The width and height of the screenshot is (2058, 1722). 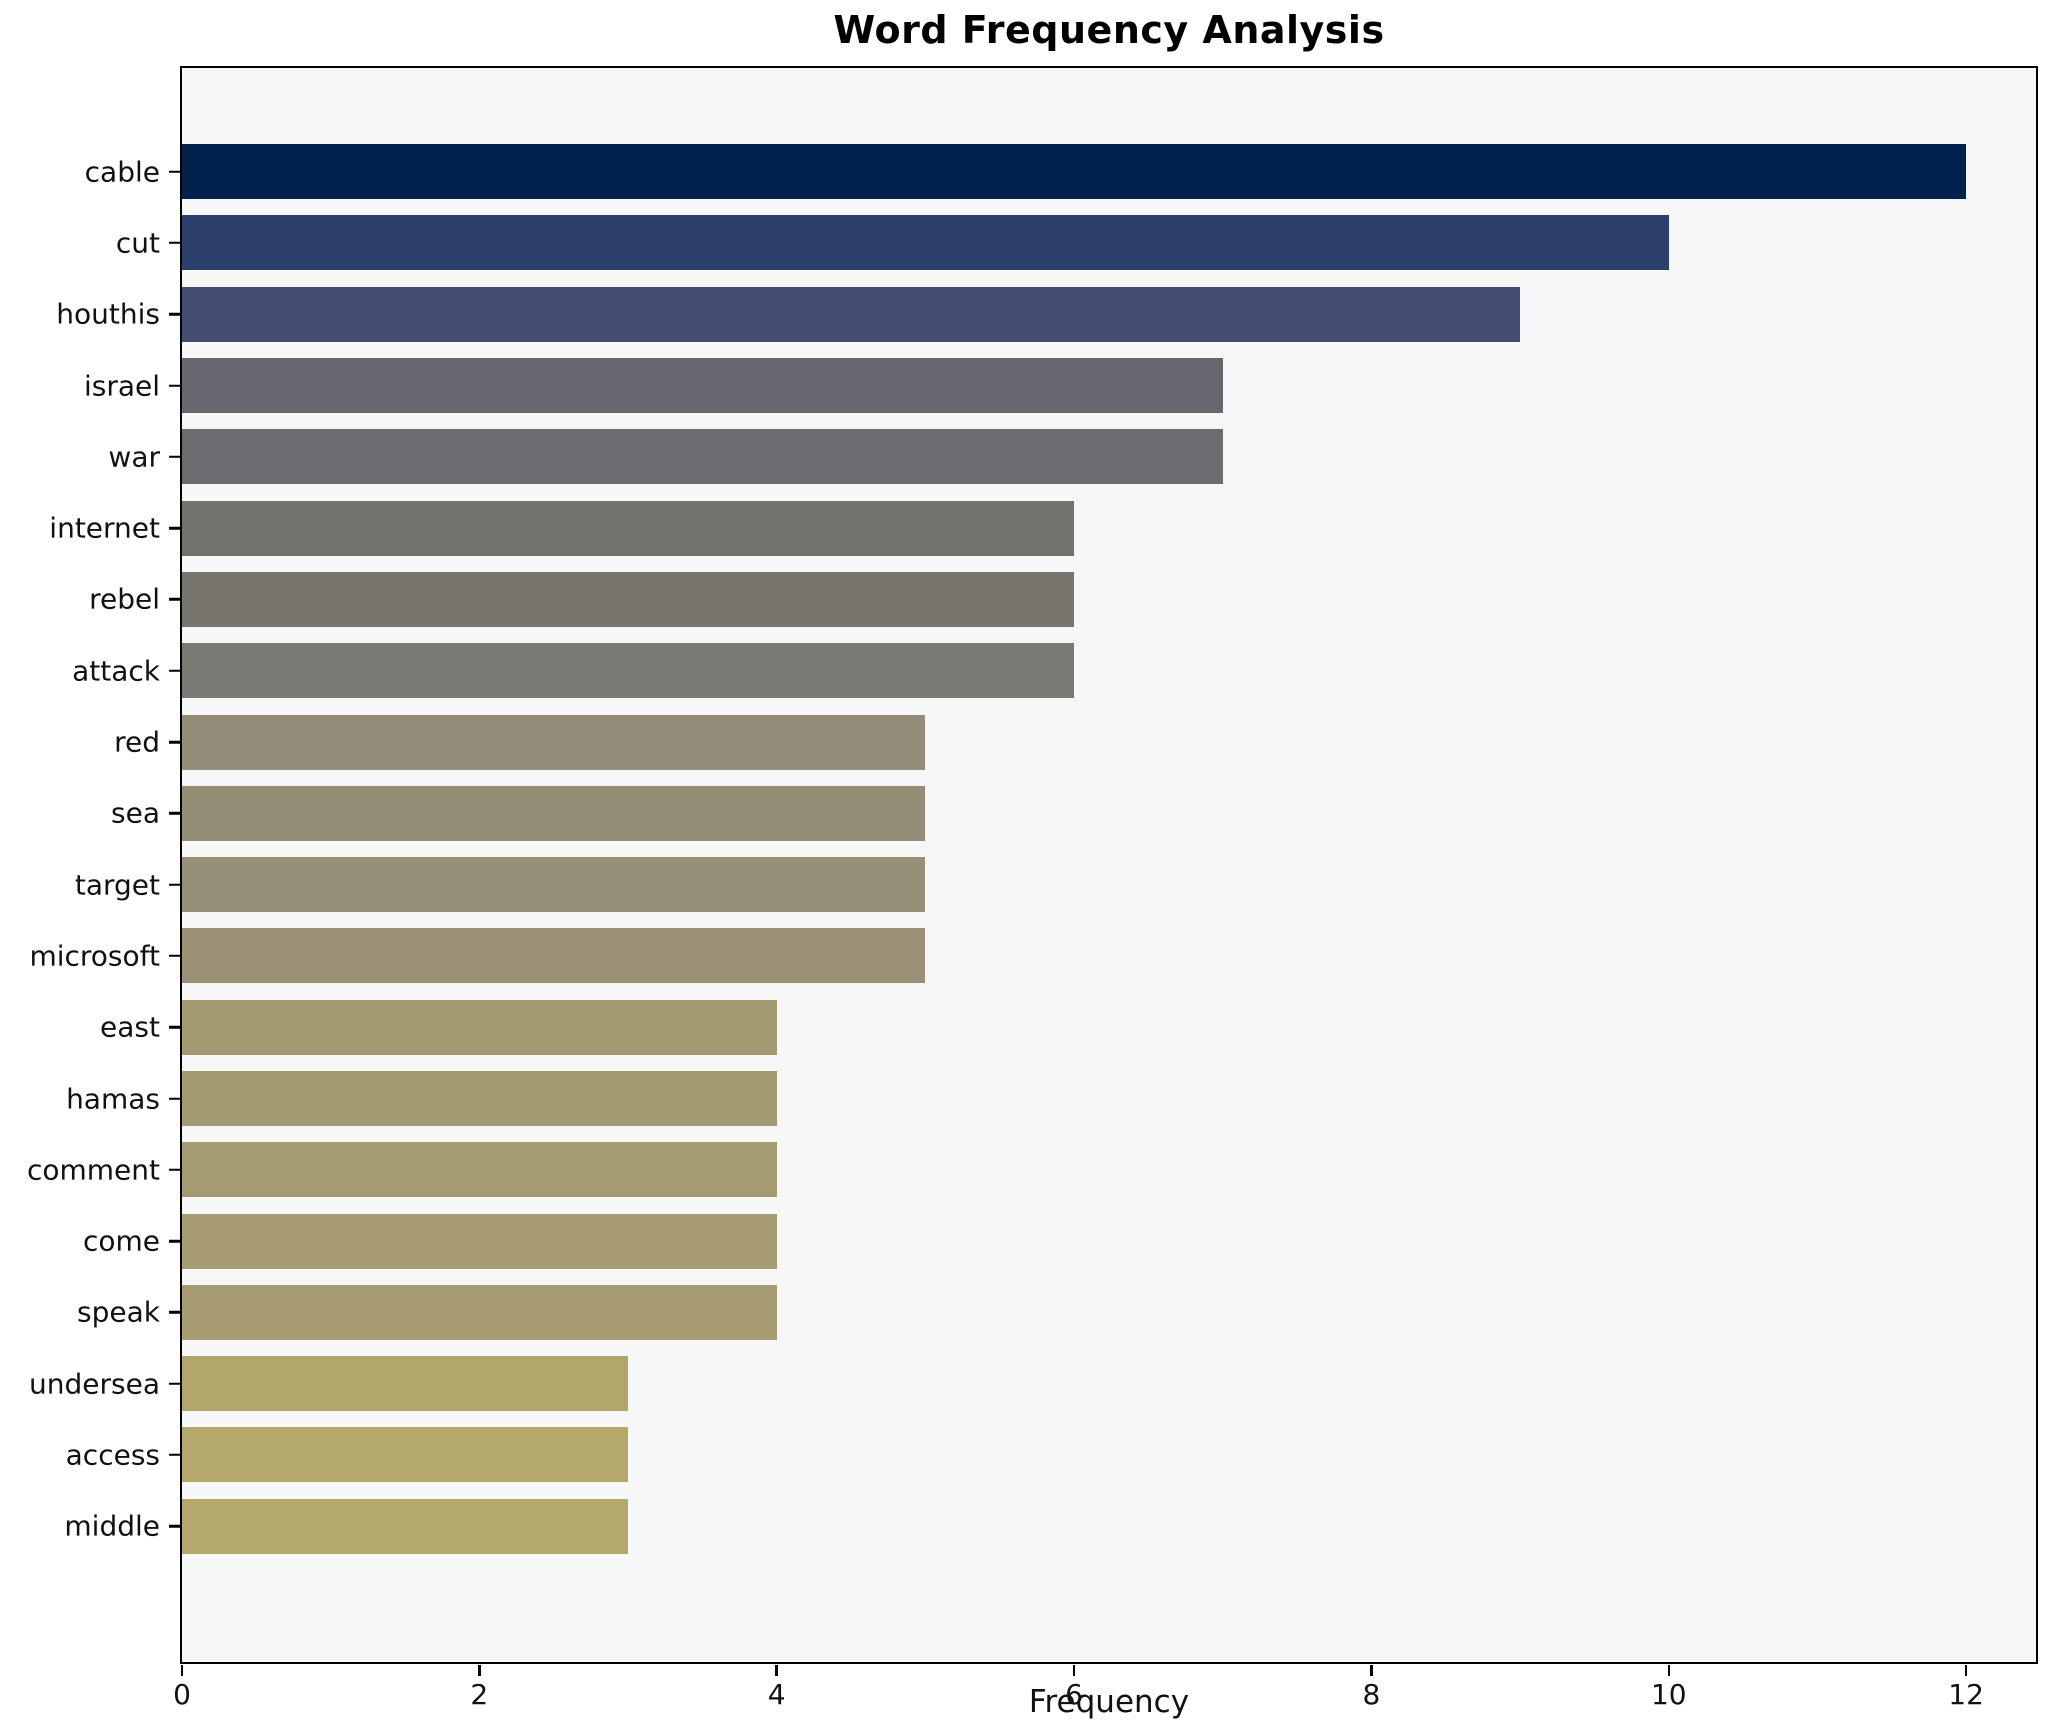 What do you see at coordinates (479, 1241) in the screenshot?
I see `bar-come` at bounding box center [479, 1241].